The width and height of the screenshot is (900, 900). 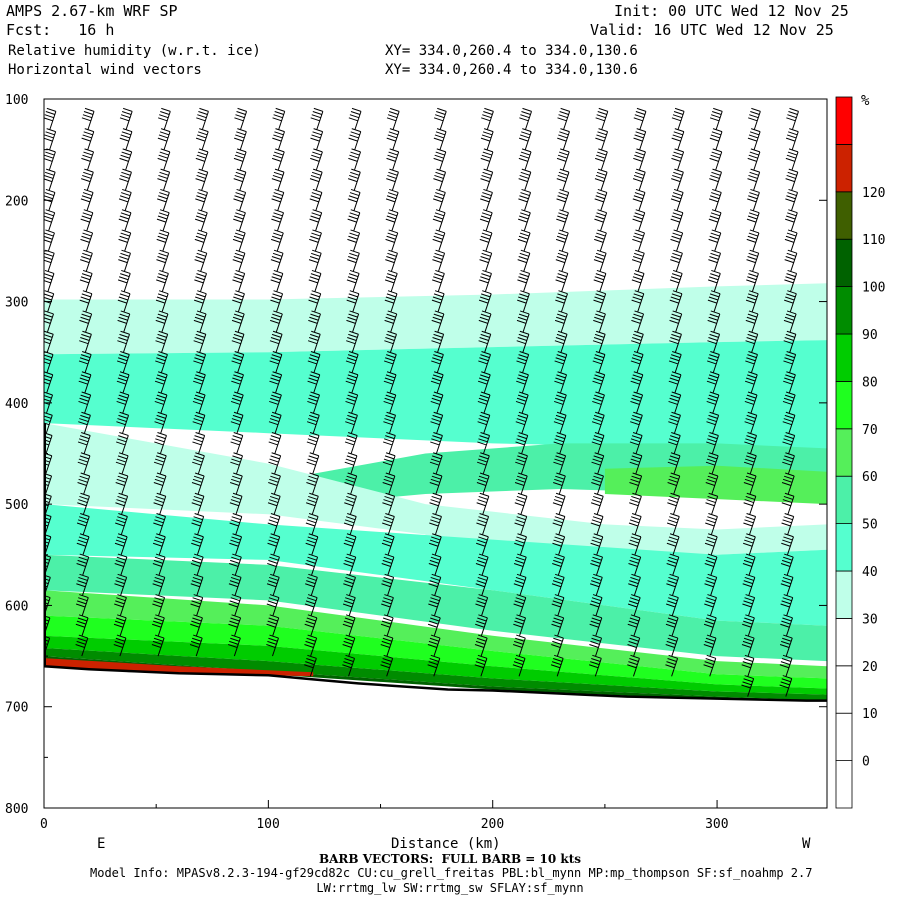 I want to click on x-tick-label: 300, so click(x=716, y=824).